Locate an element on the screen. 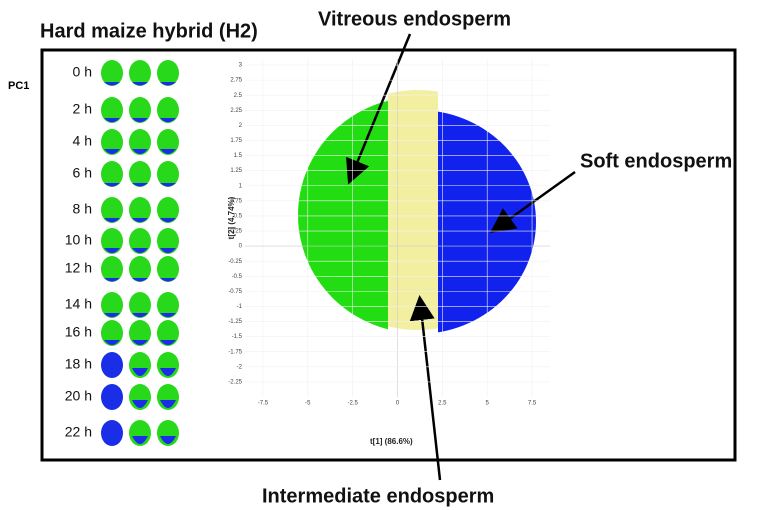  y-tick-label: 2.75 is located at coordinates (236, 81).